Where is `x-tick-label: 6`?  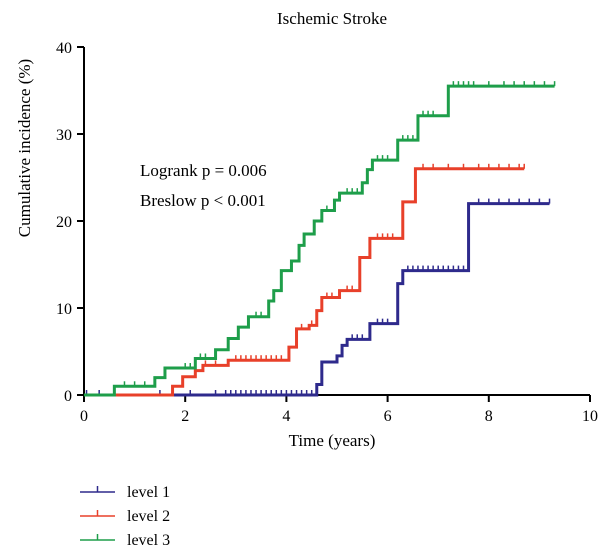 x-tick-label: 6 is located at coordinates (388, 416).